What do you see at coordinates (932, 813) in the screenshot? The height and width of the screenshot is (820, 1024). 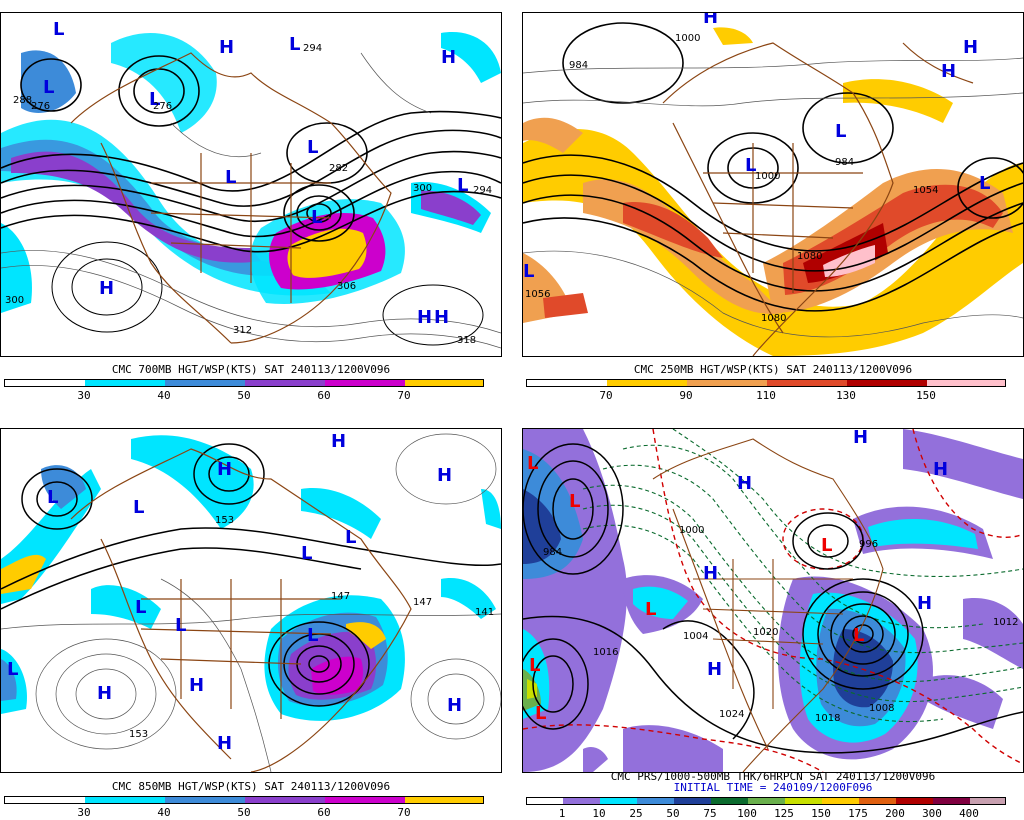 I see `legend-tick: 300` at bounding box center [932, 813].